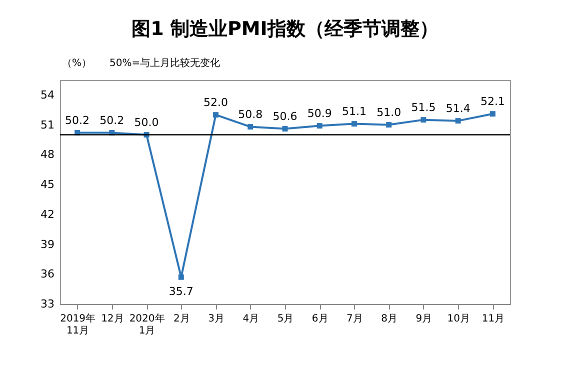 The image size is (570, 377). What do you see at coordinates (285, 116) in the screenshot?
I see `text: 50.6` at bounding box center [285, 116].